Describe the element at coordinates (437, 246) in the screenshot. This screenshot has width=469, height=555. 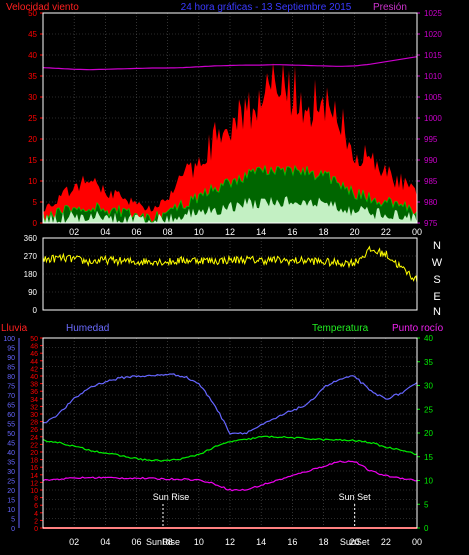
I see `direction-letter-n: N` at that location.